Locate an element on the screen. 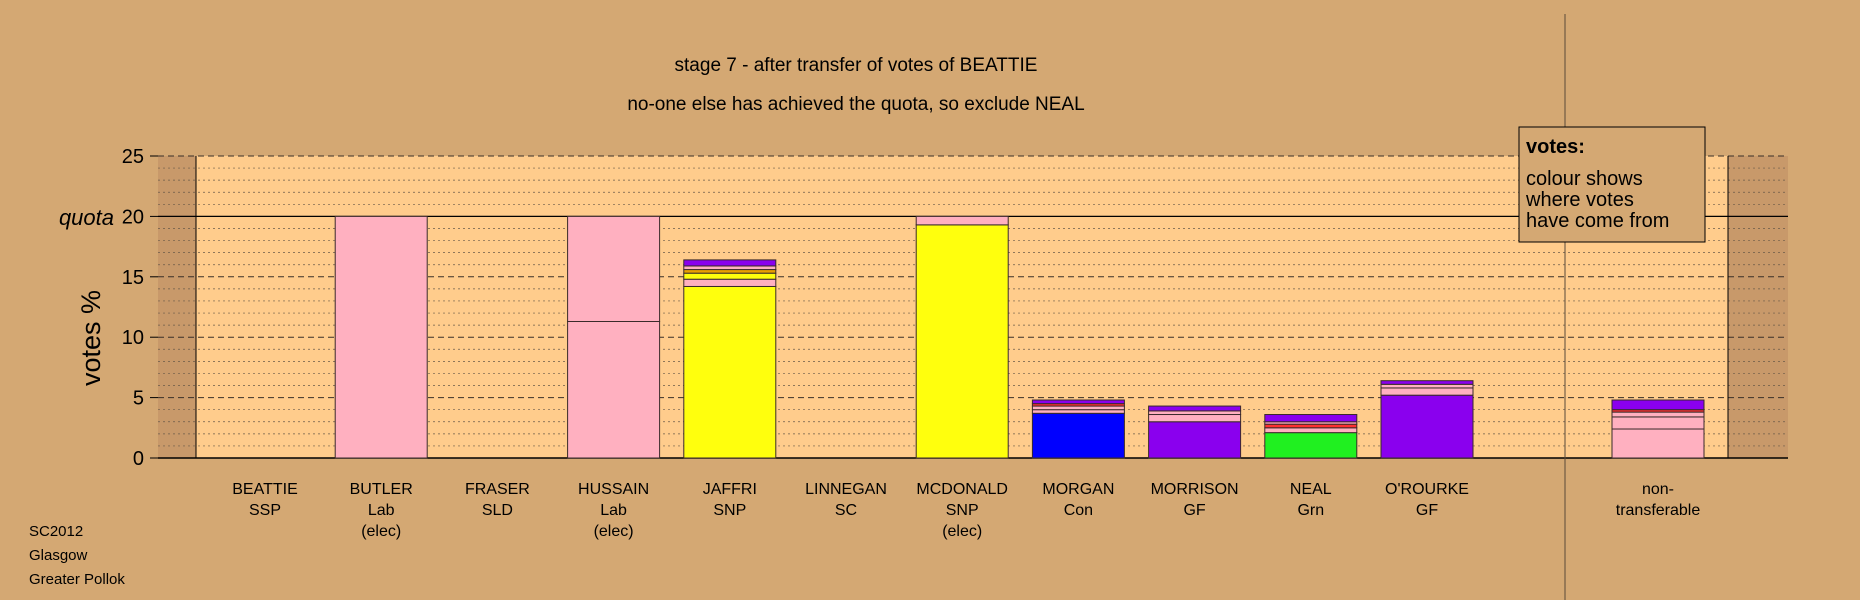 Image resolution: width=1860 pixels, height=600 pixels. x-tick-label: Con is located at coordinates (1078, 510).